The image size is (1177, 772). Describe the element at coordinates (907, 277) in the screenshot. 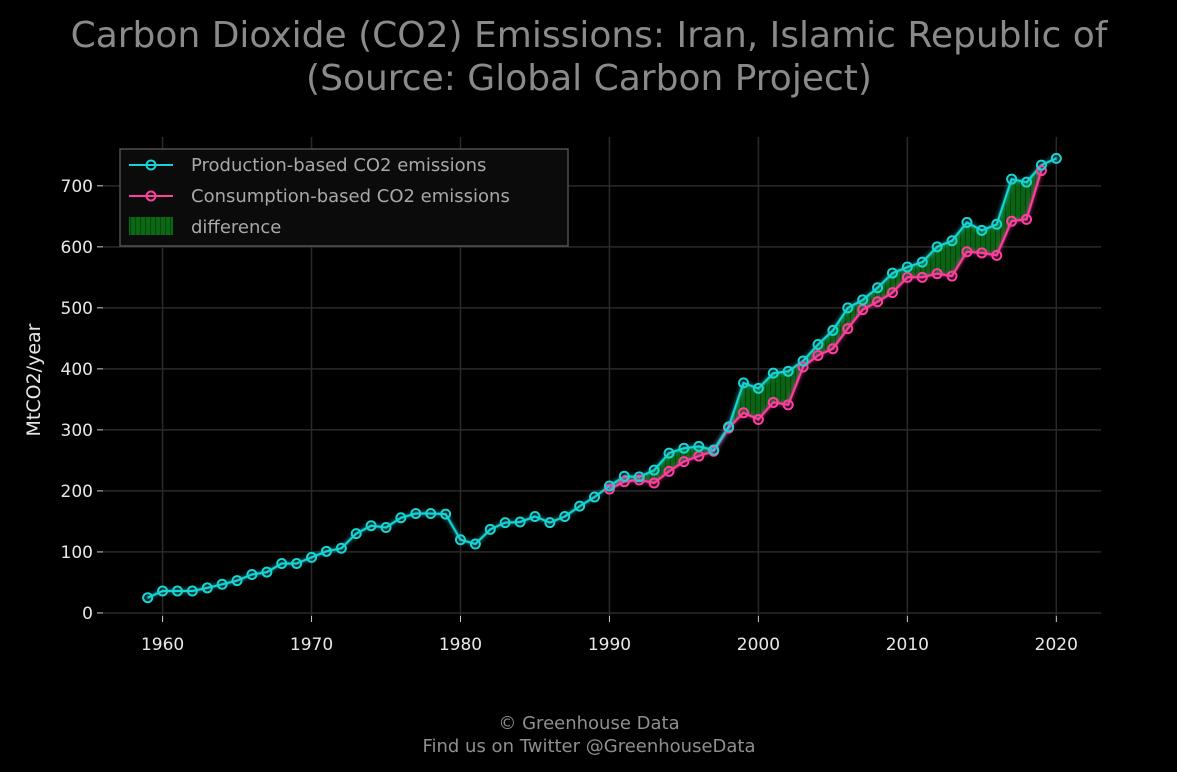

I see `consumption-point-2010` at that location.